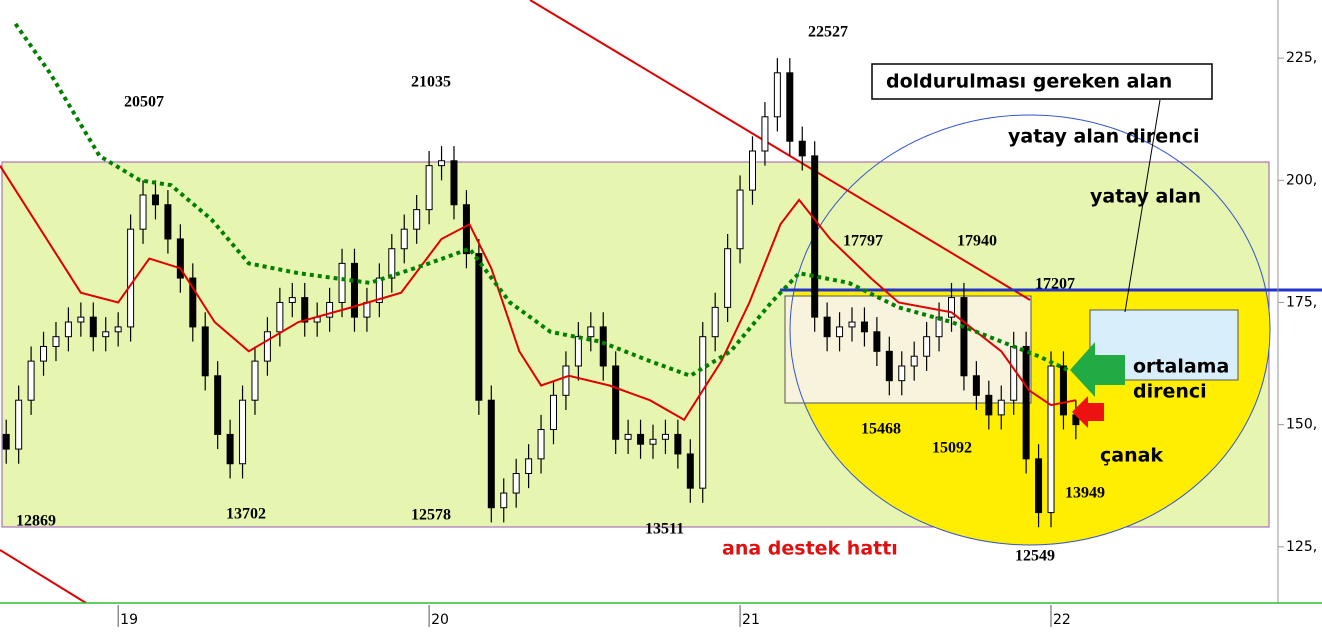 The image size is (1322, 642). I want to click on red-arrow, so click(1088, 412).